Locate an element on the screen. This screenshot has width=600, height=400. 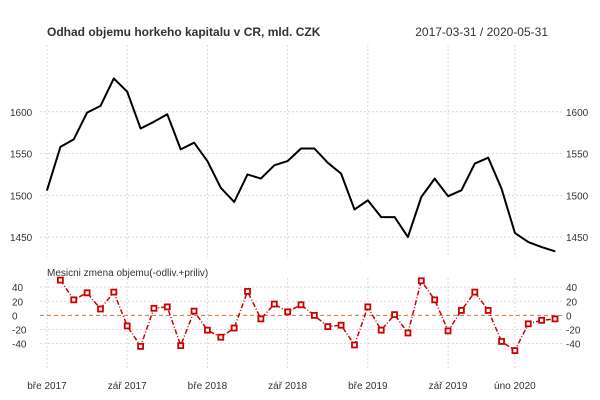
date-range-label: 2017-03-31 / 2020-05-31 is located at coordinates (481, 32).